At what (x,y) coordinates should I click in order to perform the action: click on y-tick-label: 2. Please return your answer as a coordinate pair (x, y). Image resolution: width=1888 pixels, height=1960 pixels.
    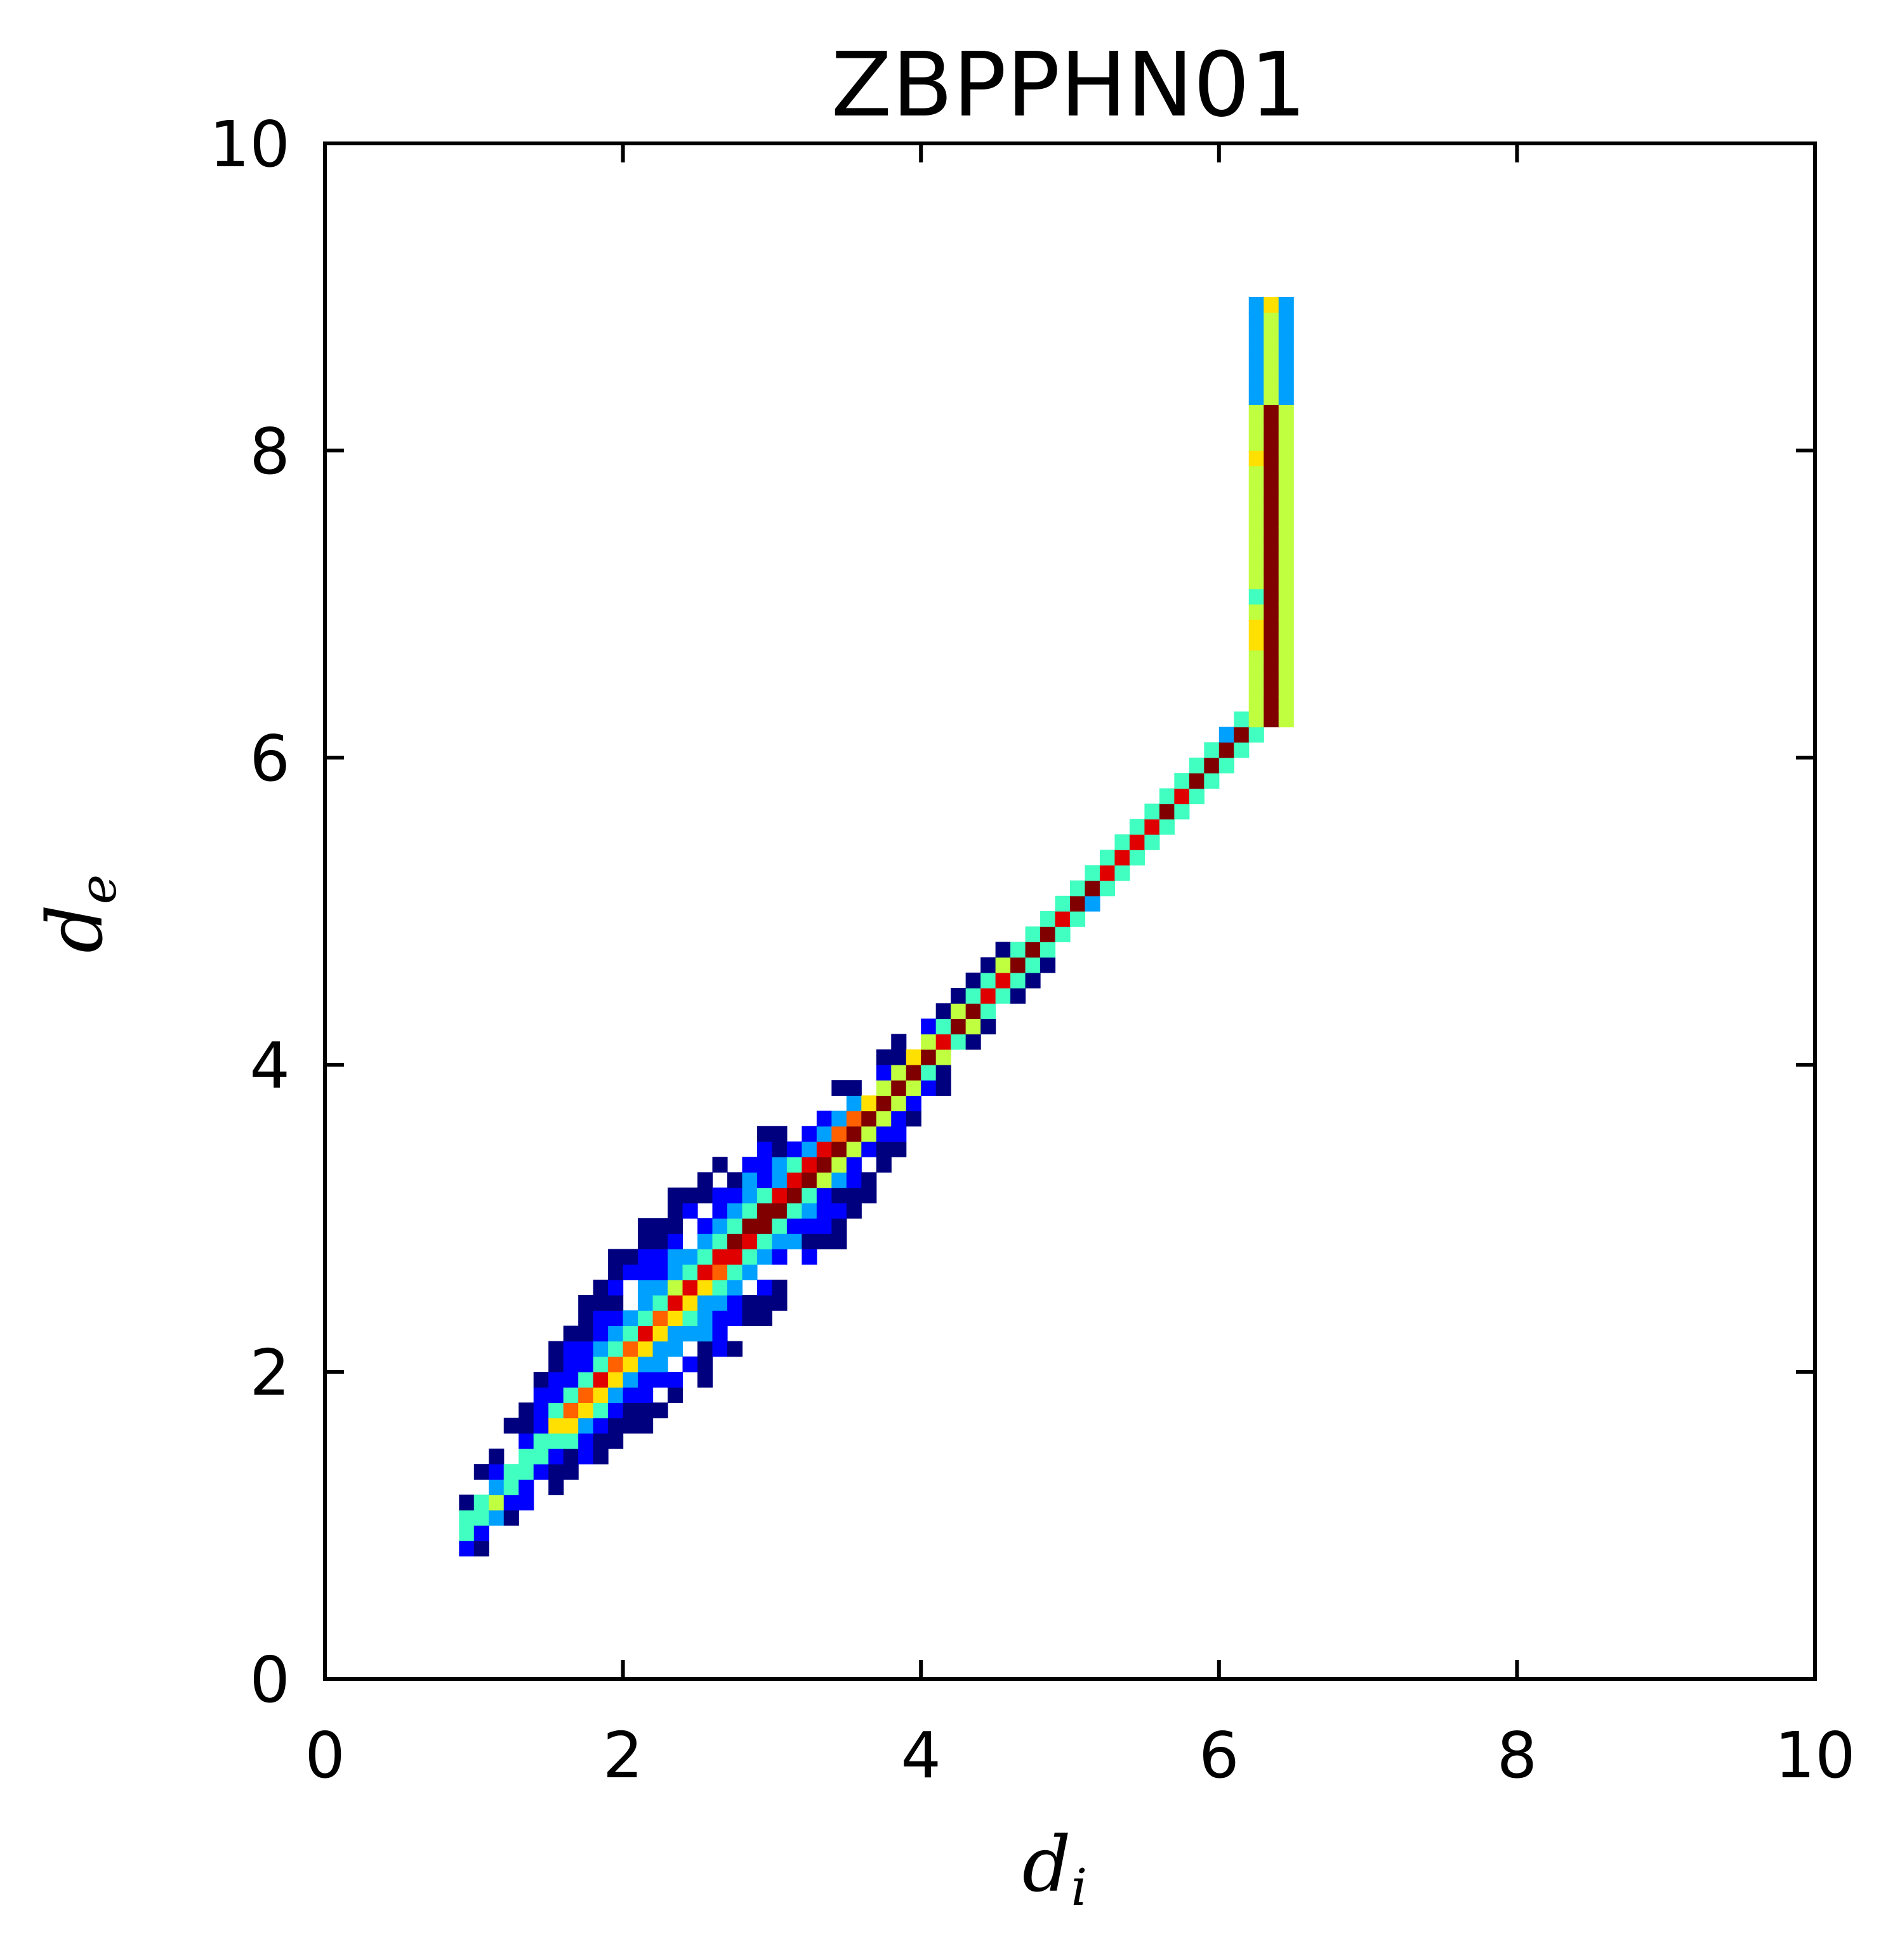
    Looking at the image, I should click on (269, 1373).